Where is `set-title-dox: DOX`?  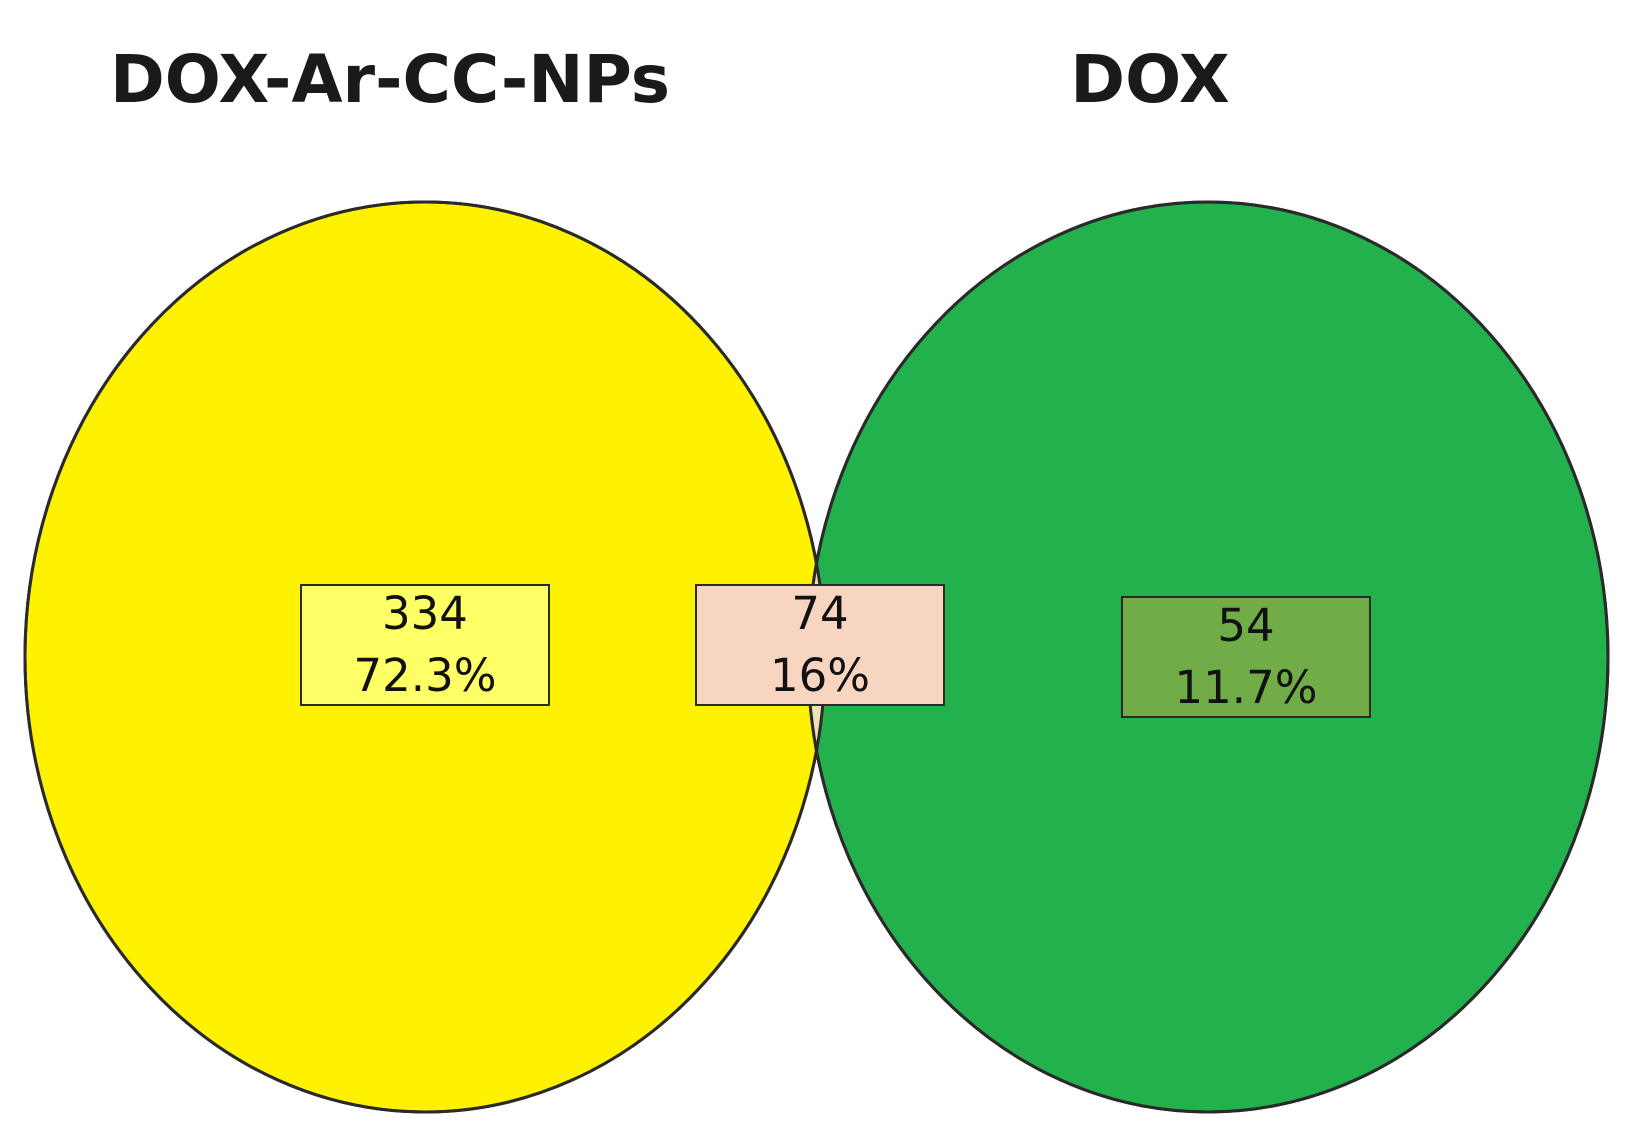 set-title-dox: DOX is located at coordinates (1150, 79).